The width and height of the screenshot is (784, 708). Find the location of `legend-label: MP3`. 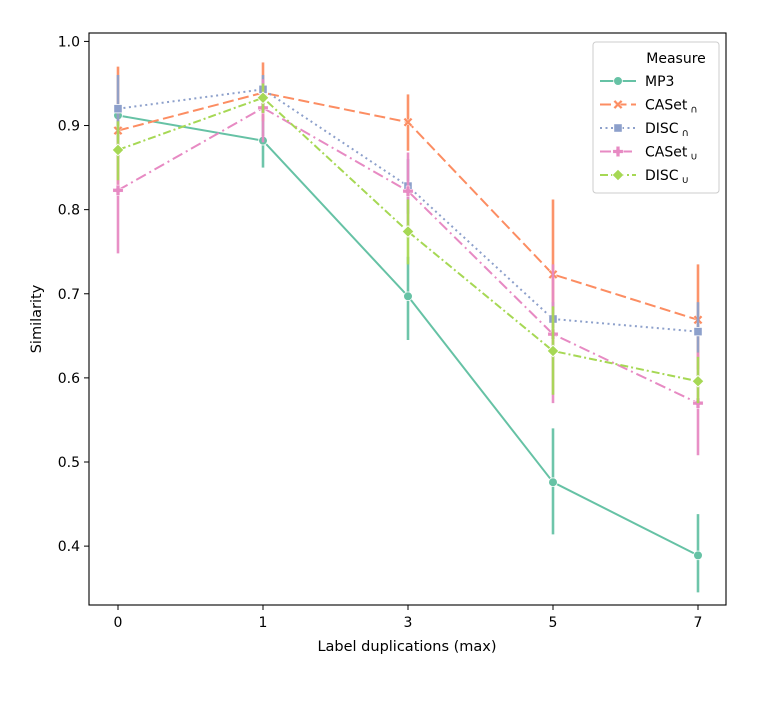

legend-label: MP3 is located at coordinates (659, 82).